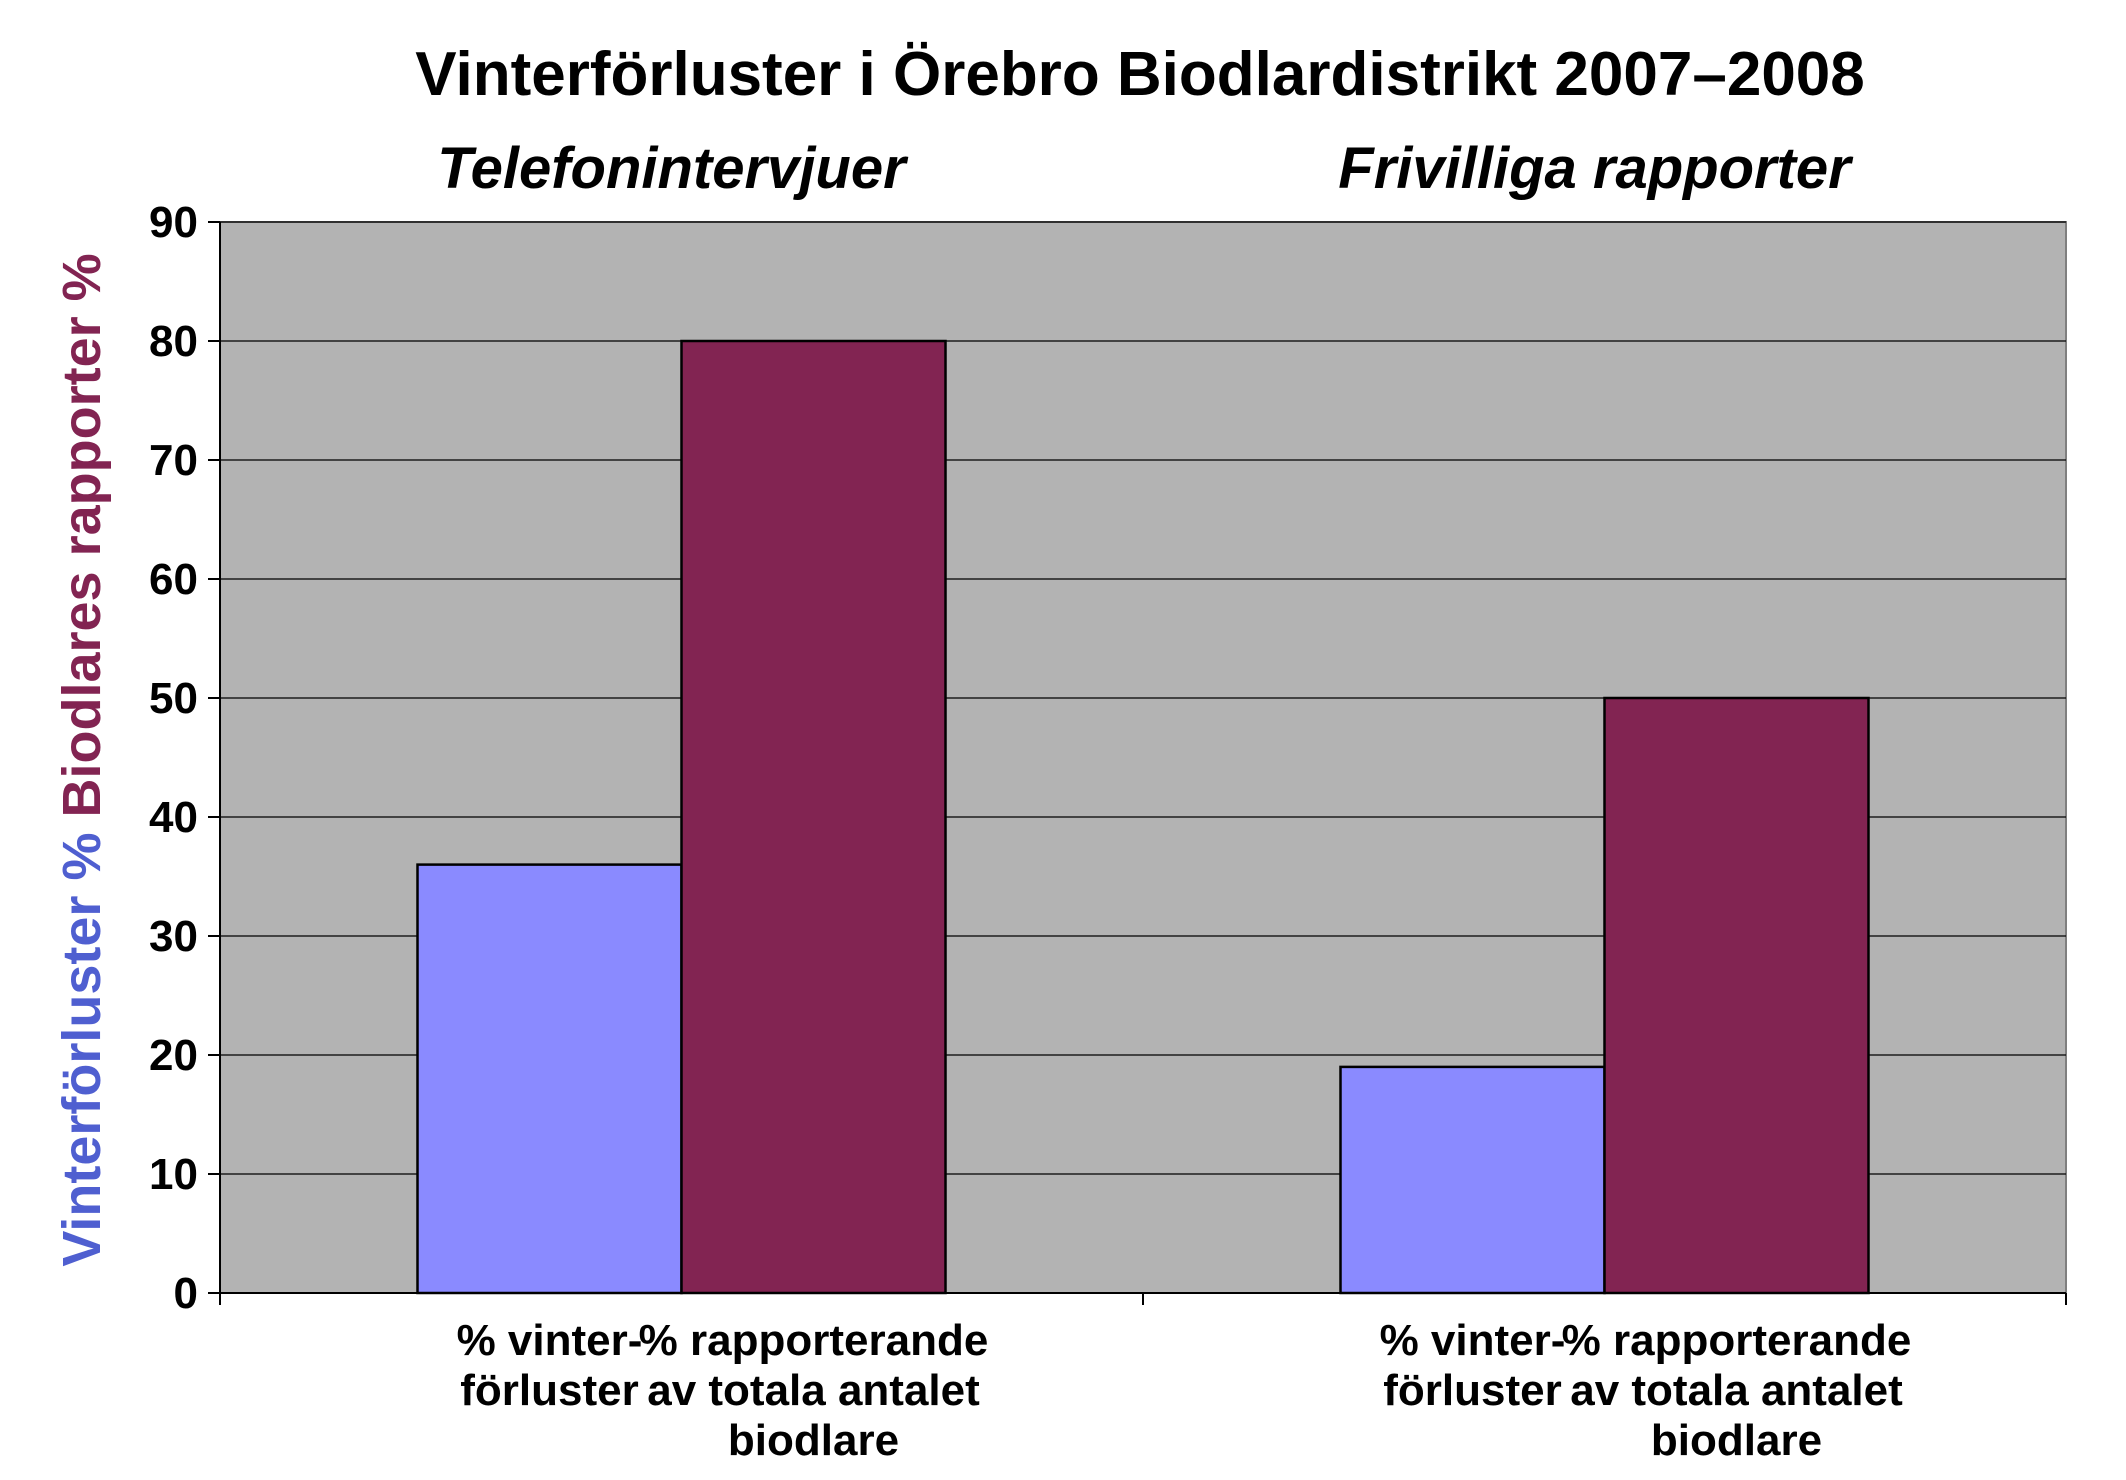 This screenshot has width=2126, height=1480. What do you see at coordinates (173, 698) in the screenshot?
I see `y-tick-label: 50` at bounding box center [173, 698].